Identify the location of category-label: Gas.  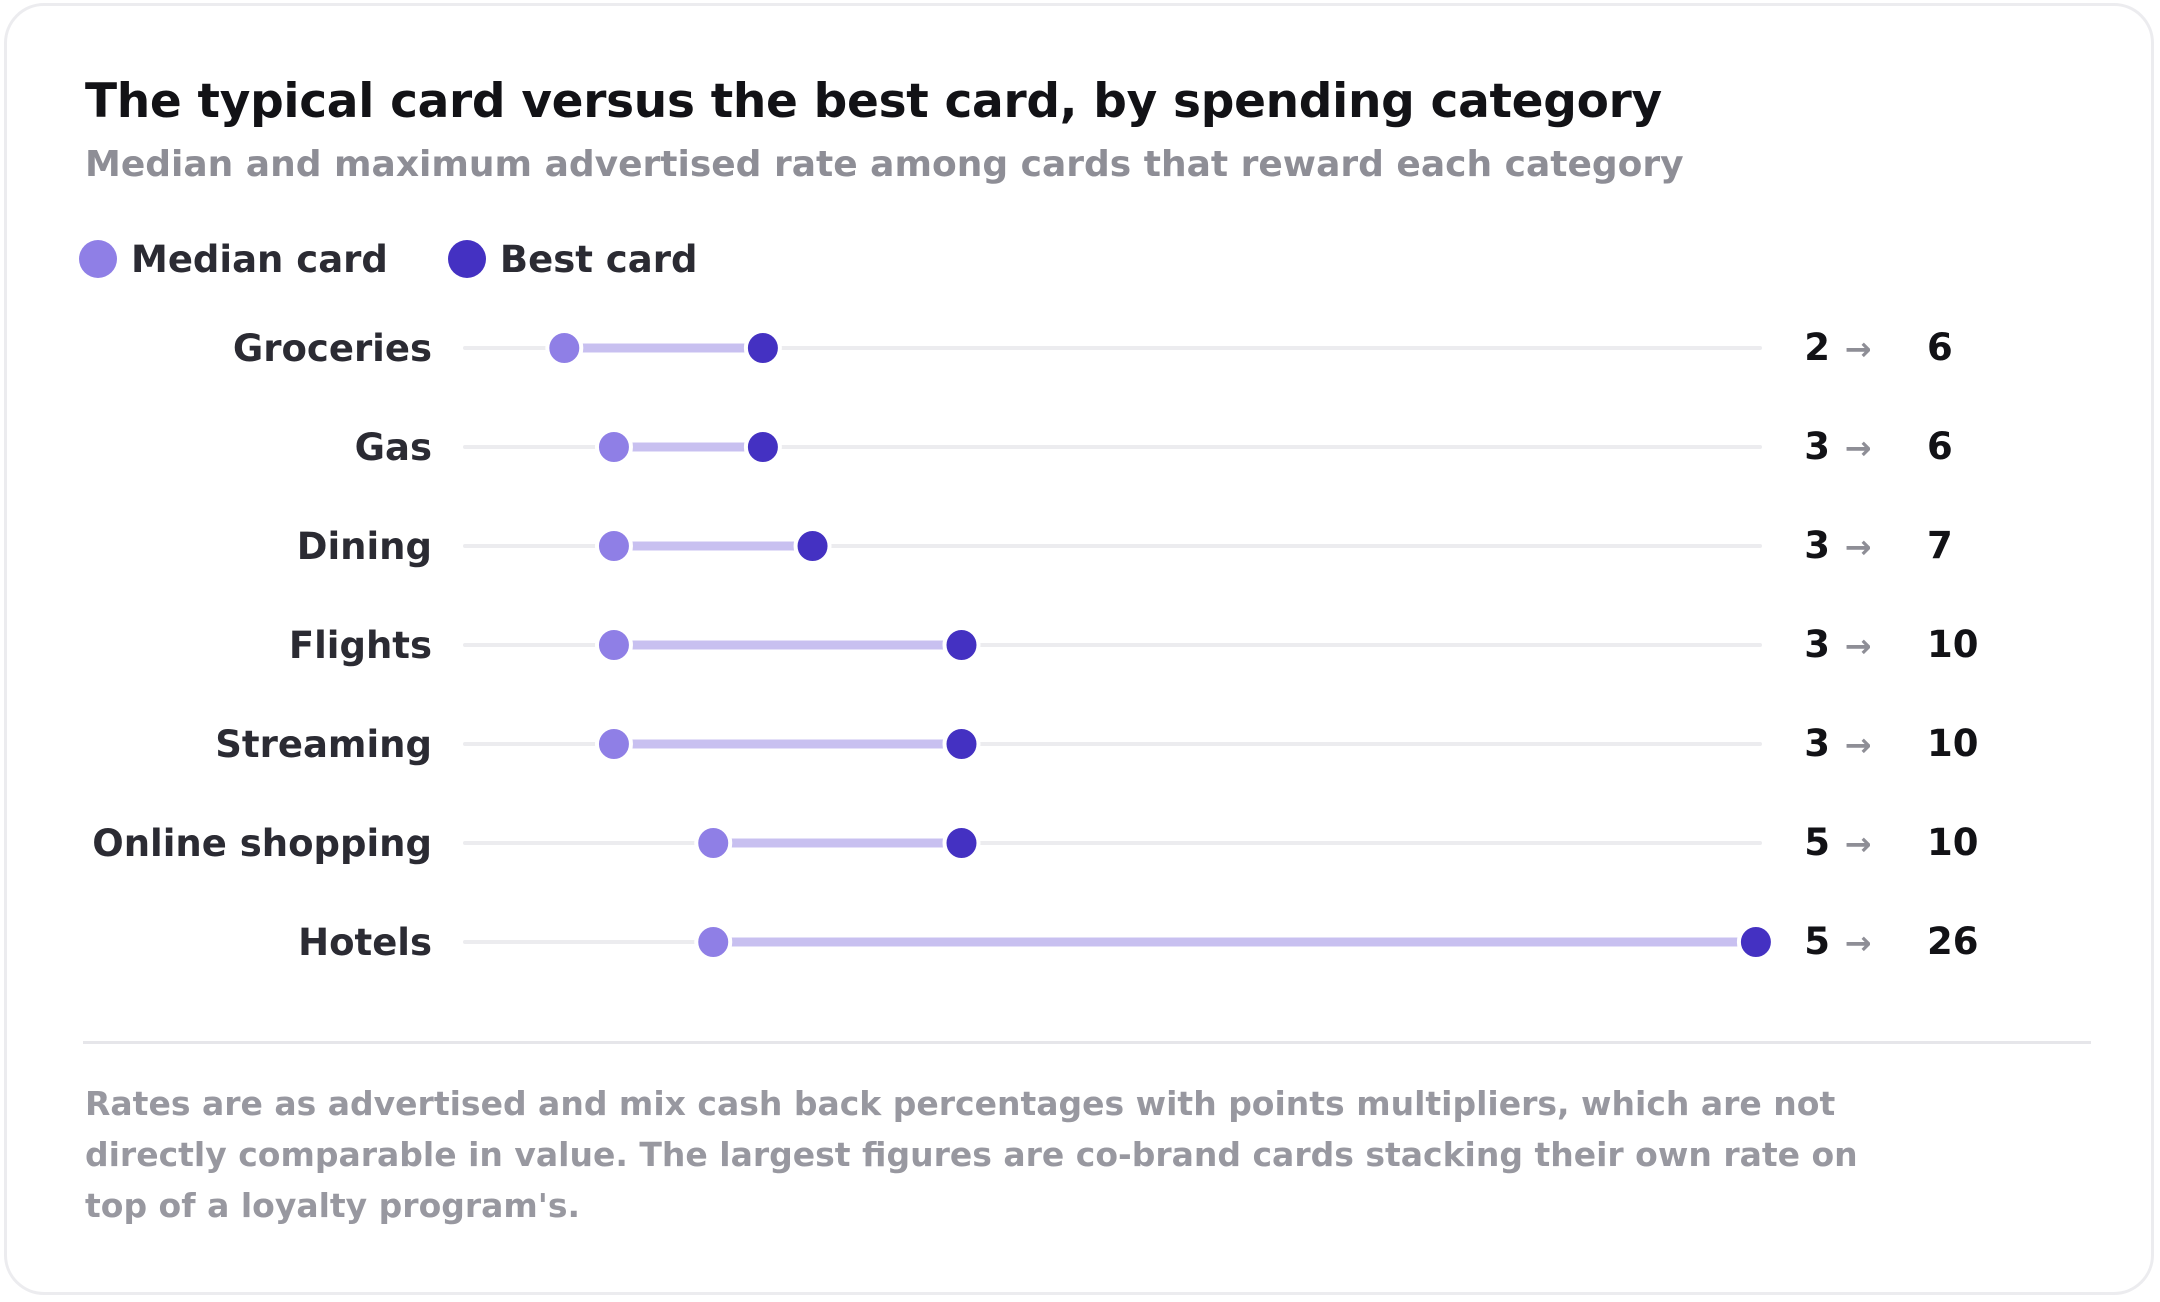
(393, 447).